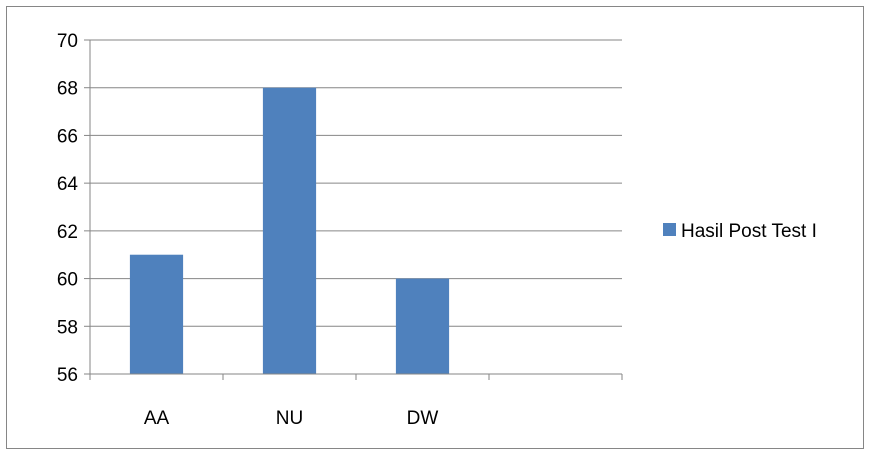 This screenshot has height=455, width=870. Describe the element at coordinates (67, 232) in the screenshot. I see `y-tick-label: 62` at that location.